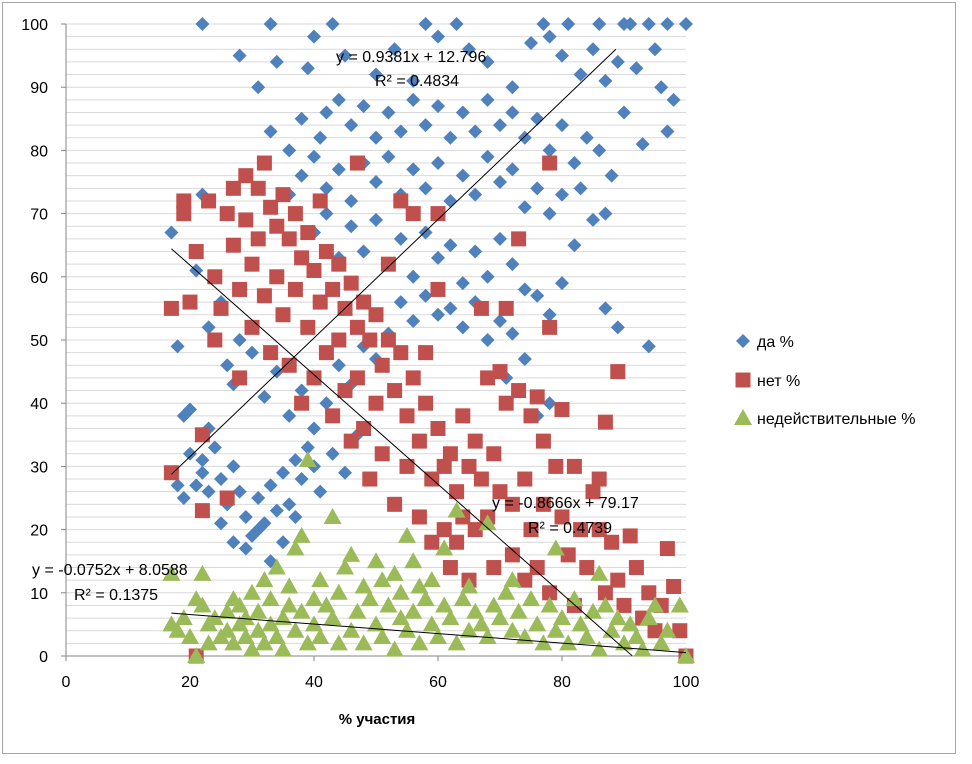 This screenshot has height=764, width=972. What do you see at coordinates (377, 719) in the screenshot?
I see `x-axis-title: % участия` at bounding box center [377, 719].